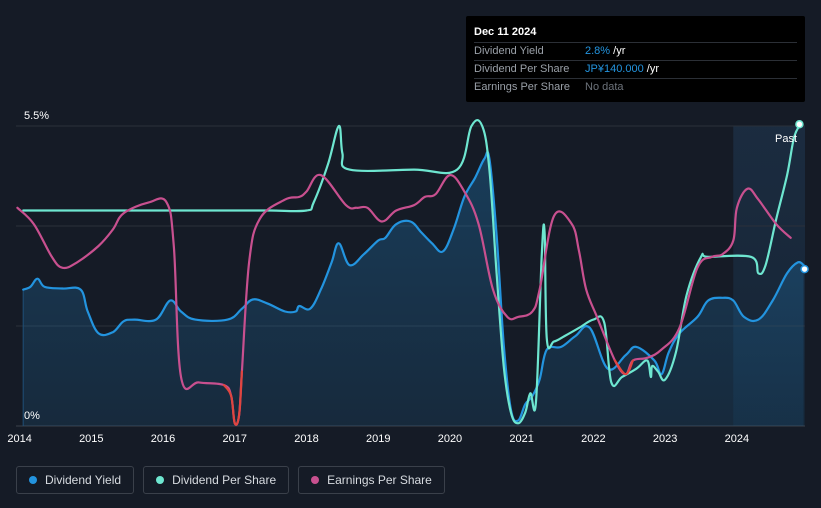 This screenshot has height=508, width=821. What do you see at coordinates (32, 416) in the screenshot?
I see `y-tick-label: 0%` at bounding box center [32, 416].